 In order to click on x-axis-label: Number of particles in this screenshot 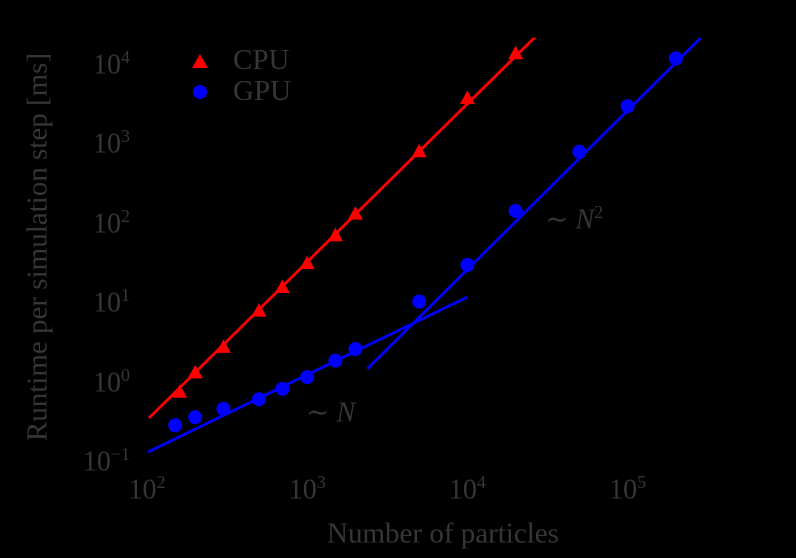, I will do `click(443, 533)`.